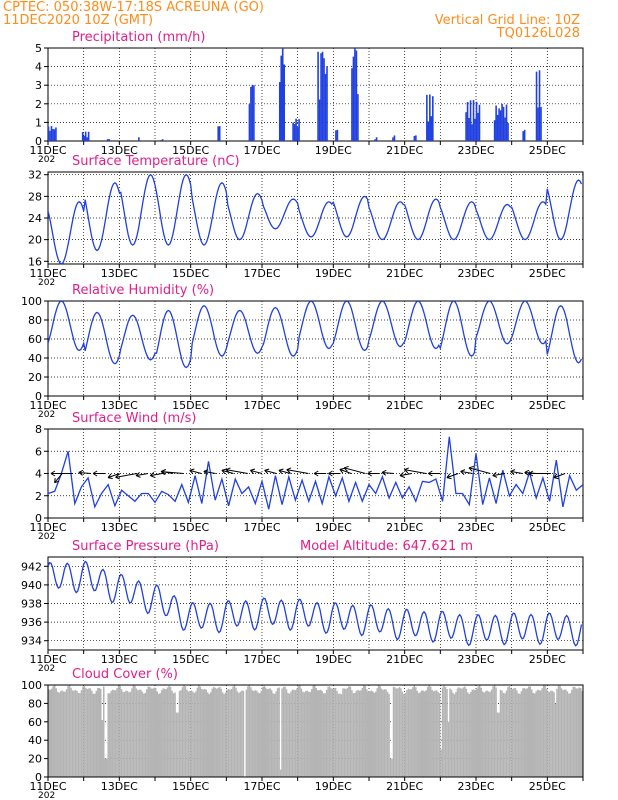  Describe the element at coordinates (547, 150) in the screenshot. I see `x-tick-label: 25DEC` at that location.